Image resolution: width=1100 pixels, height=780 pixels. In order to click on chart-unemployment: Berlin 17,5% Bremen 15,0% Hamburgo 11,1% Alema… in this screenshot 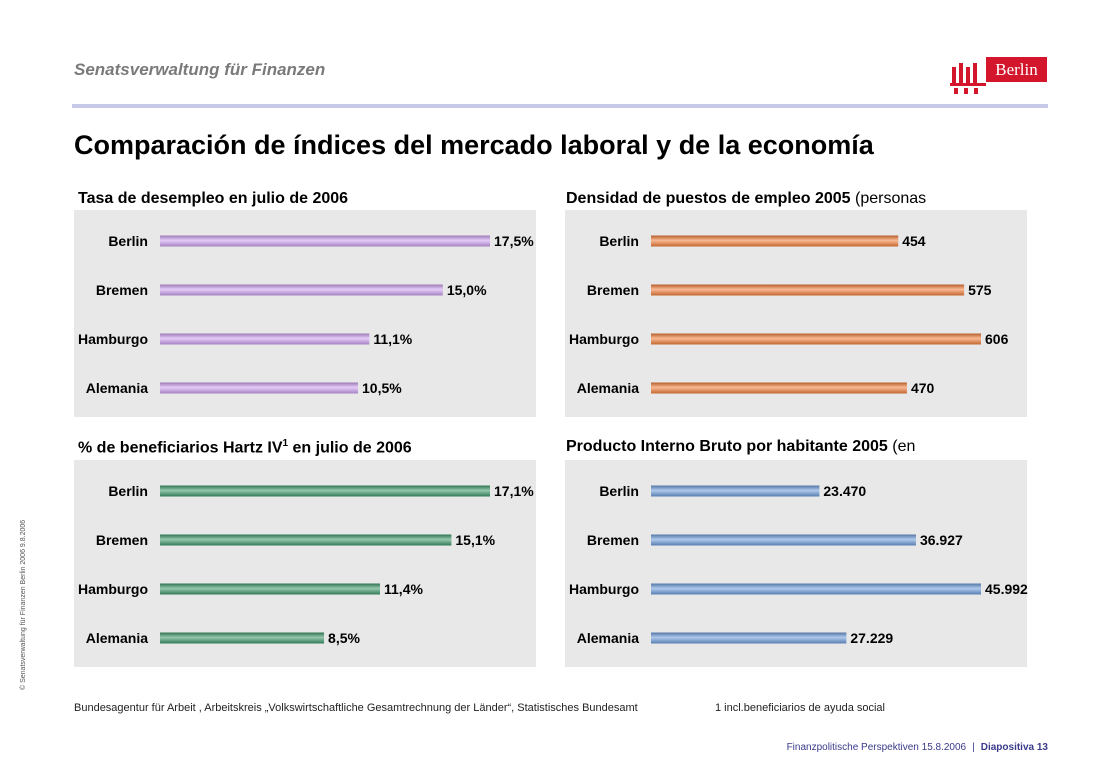, I will do `click(306, 314)`.